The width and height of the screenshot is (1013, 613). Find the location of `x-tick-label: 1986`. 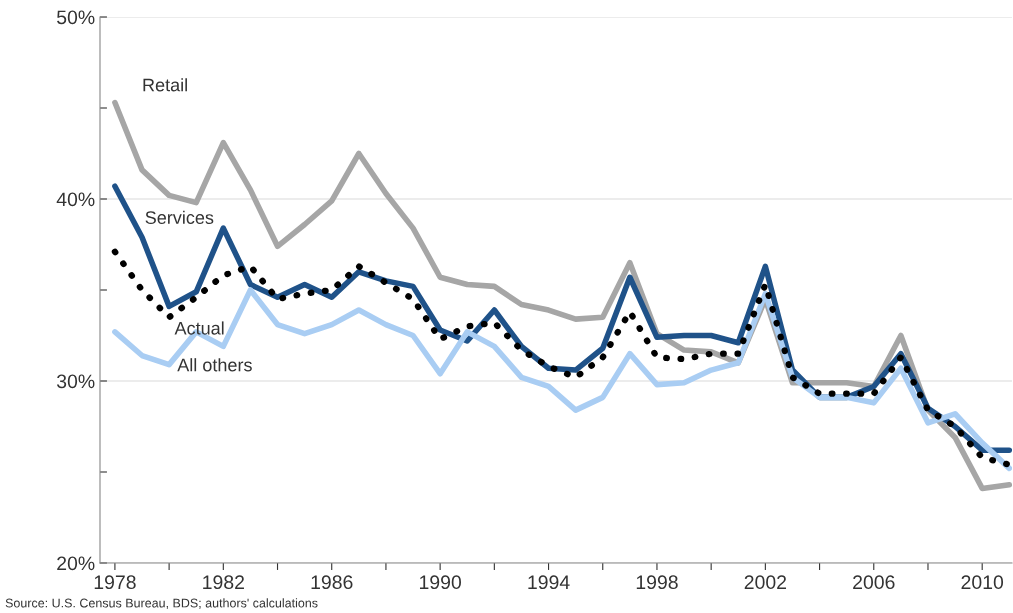

x-tick-label: 1986 is located at coordinates (332, 582).